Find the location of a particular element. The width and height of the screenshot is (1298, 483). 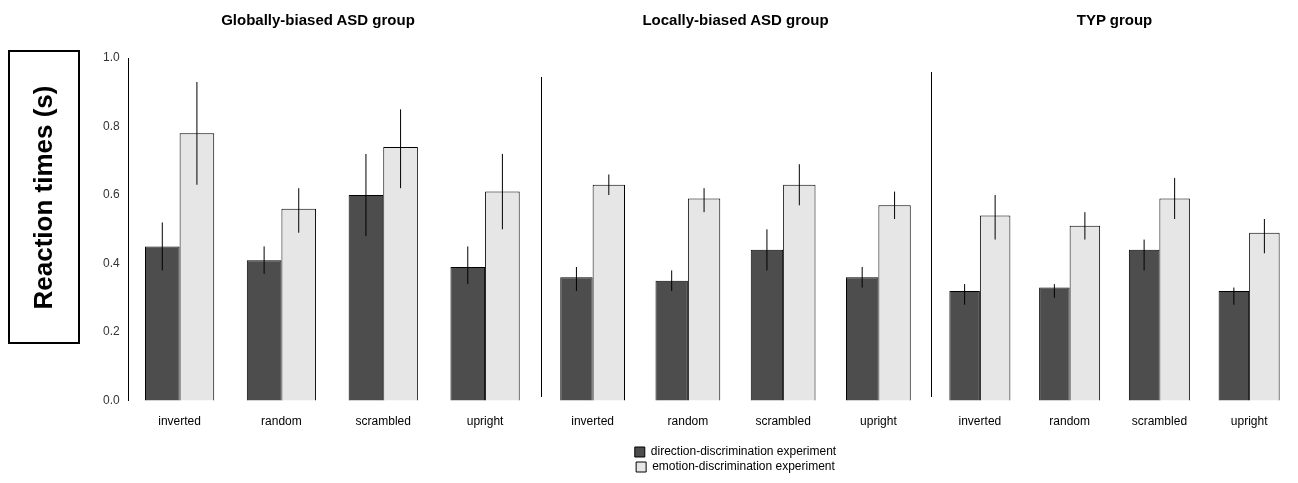

y-axis-title: Reaction times (s) is located at coordinates (44, 197).